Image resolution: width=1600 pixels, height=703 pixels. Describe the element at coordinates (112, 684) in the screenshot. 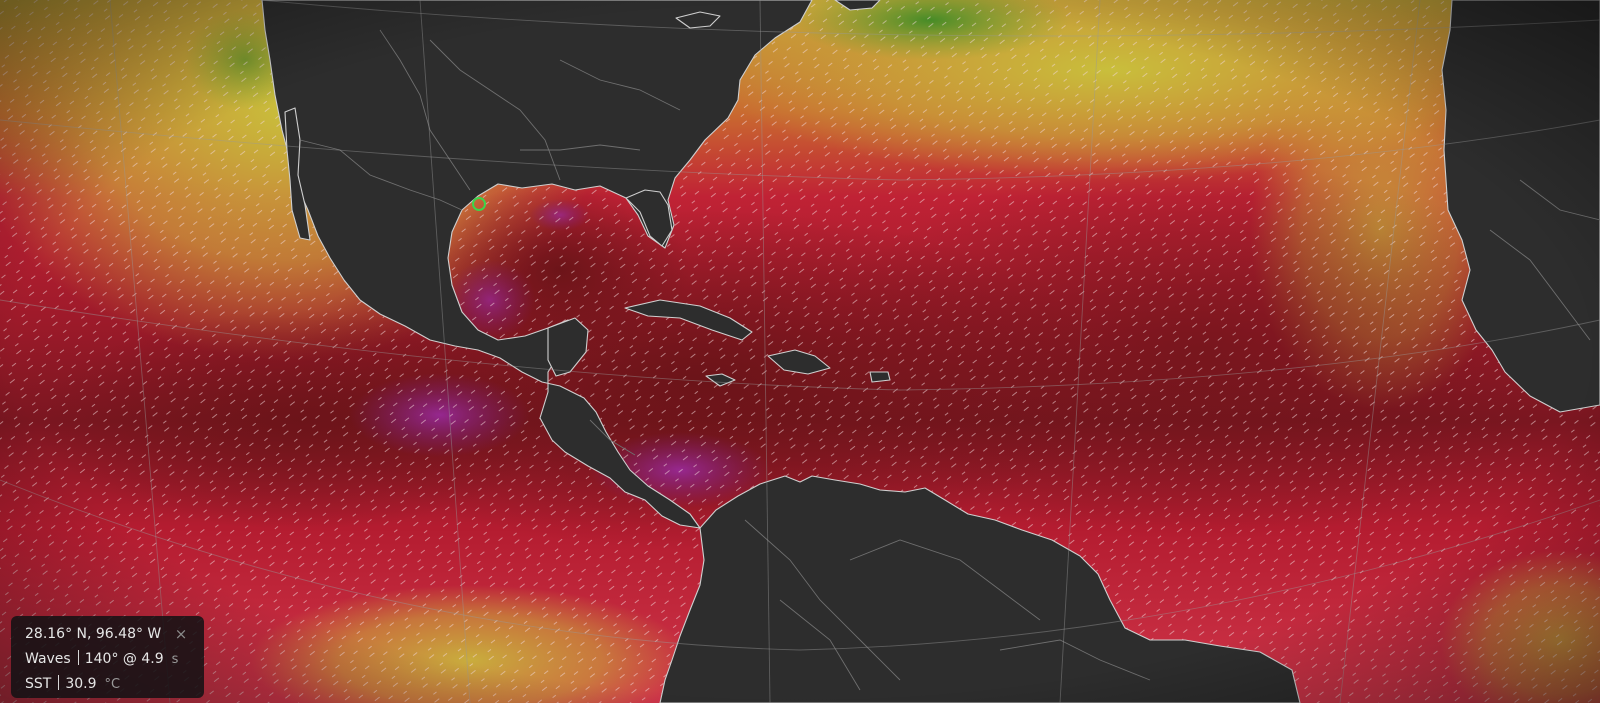

I see `sst-unit: °C` at that location.